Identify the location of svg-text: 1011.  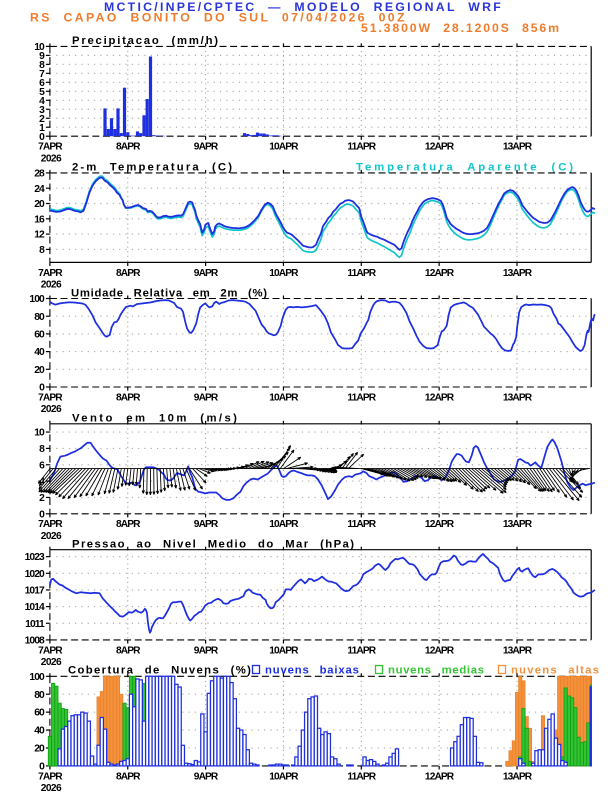
(35, 624).